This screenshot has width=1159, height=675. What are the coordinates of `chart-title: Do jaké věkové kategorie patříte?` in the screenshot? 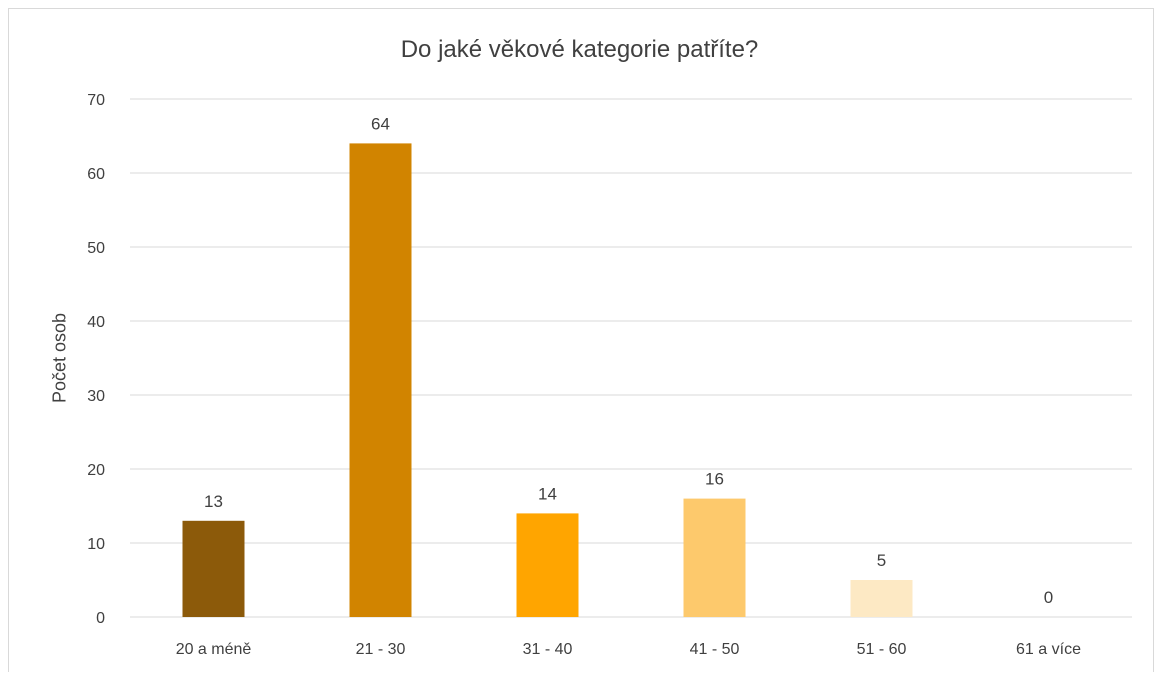 It's located at (579, 49).